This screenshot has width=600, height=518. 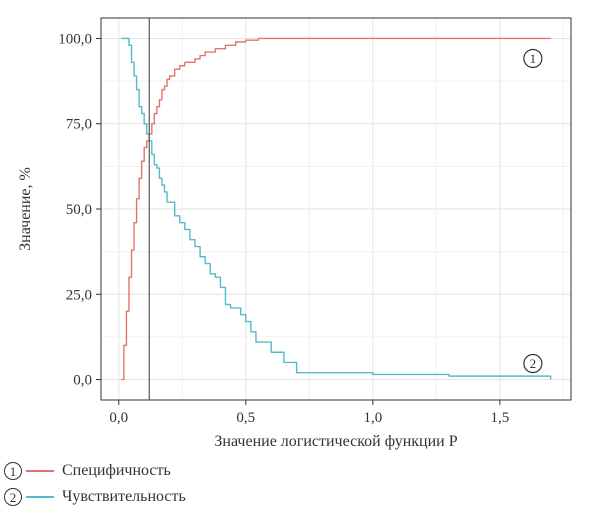 What do you see at coordinates (79, 295) in the screenshot?
I see `y-tick-label: 25,0` at bounding box center [79, 295].